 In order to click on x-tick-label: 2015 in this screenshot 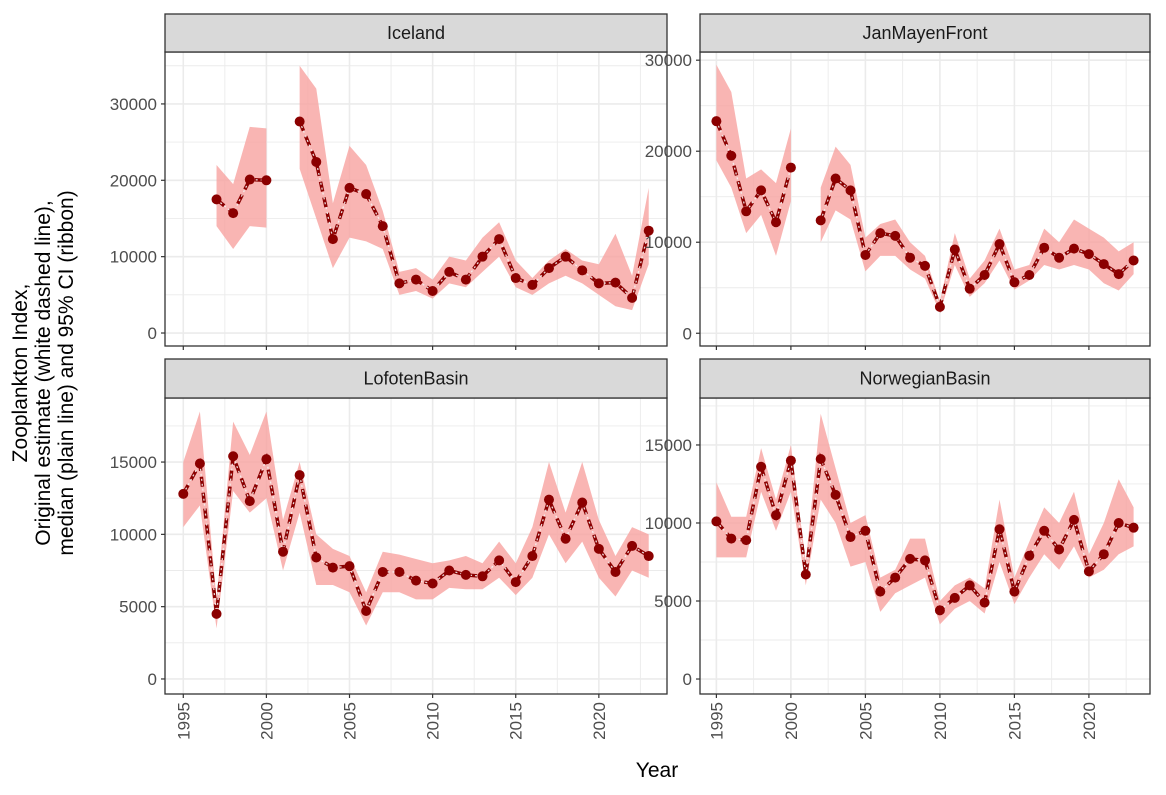, I will do `click(516, 721)`.